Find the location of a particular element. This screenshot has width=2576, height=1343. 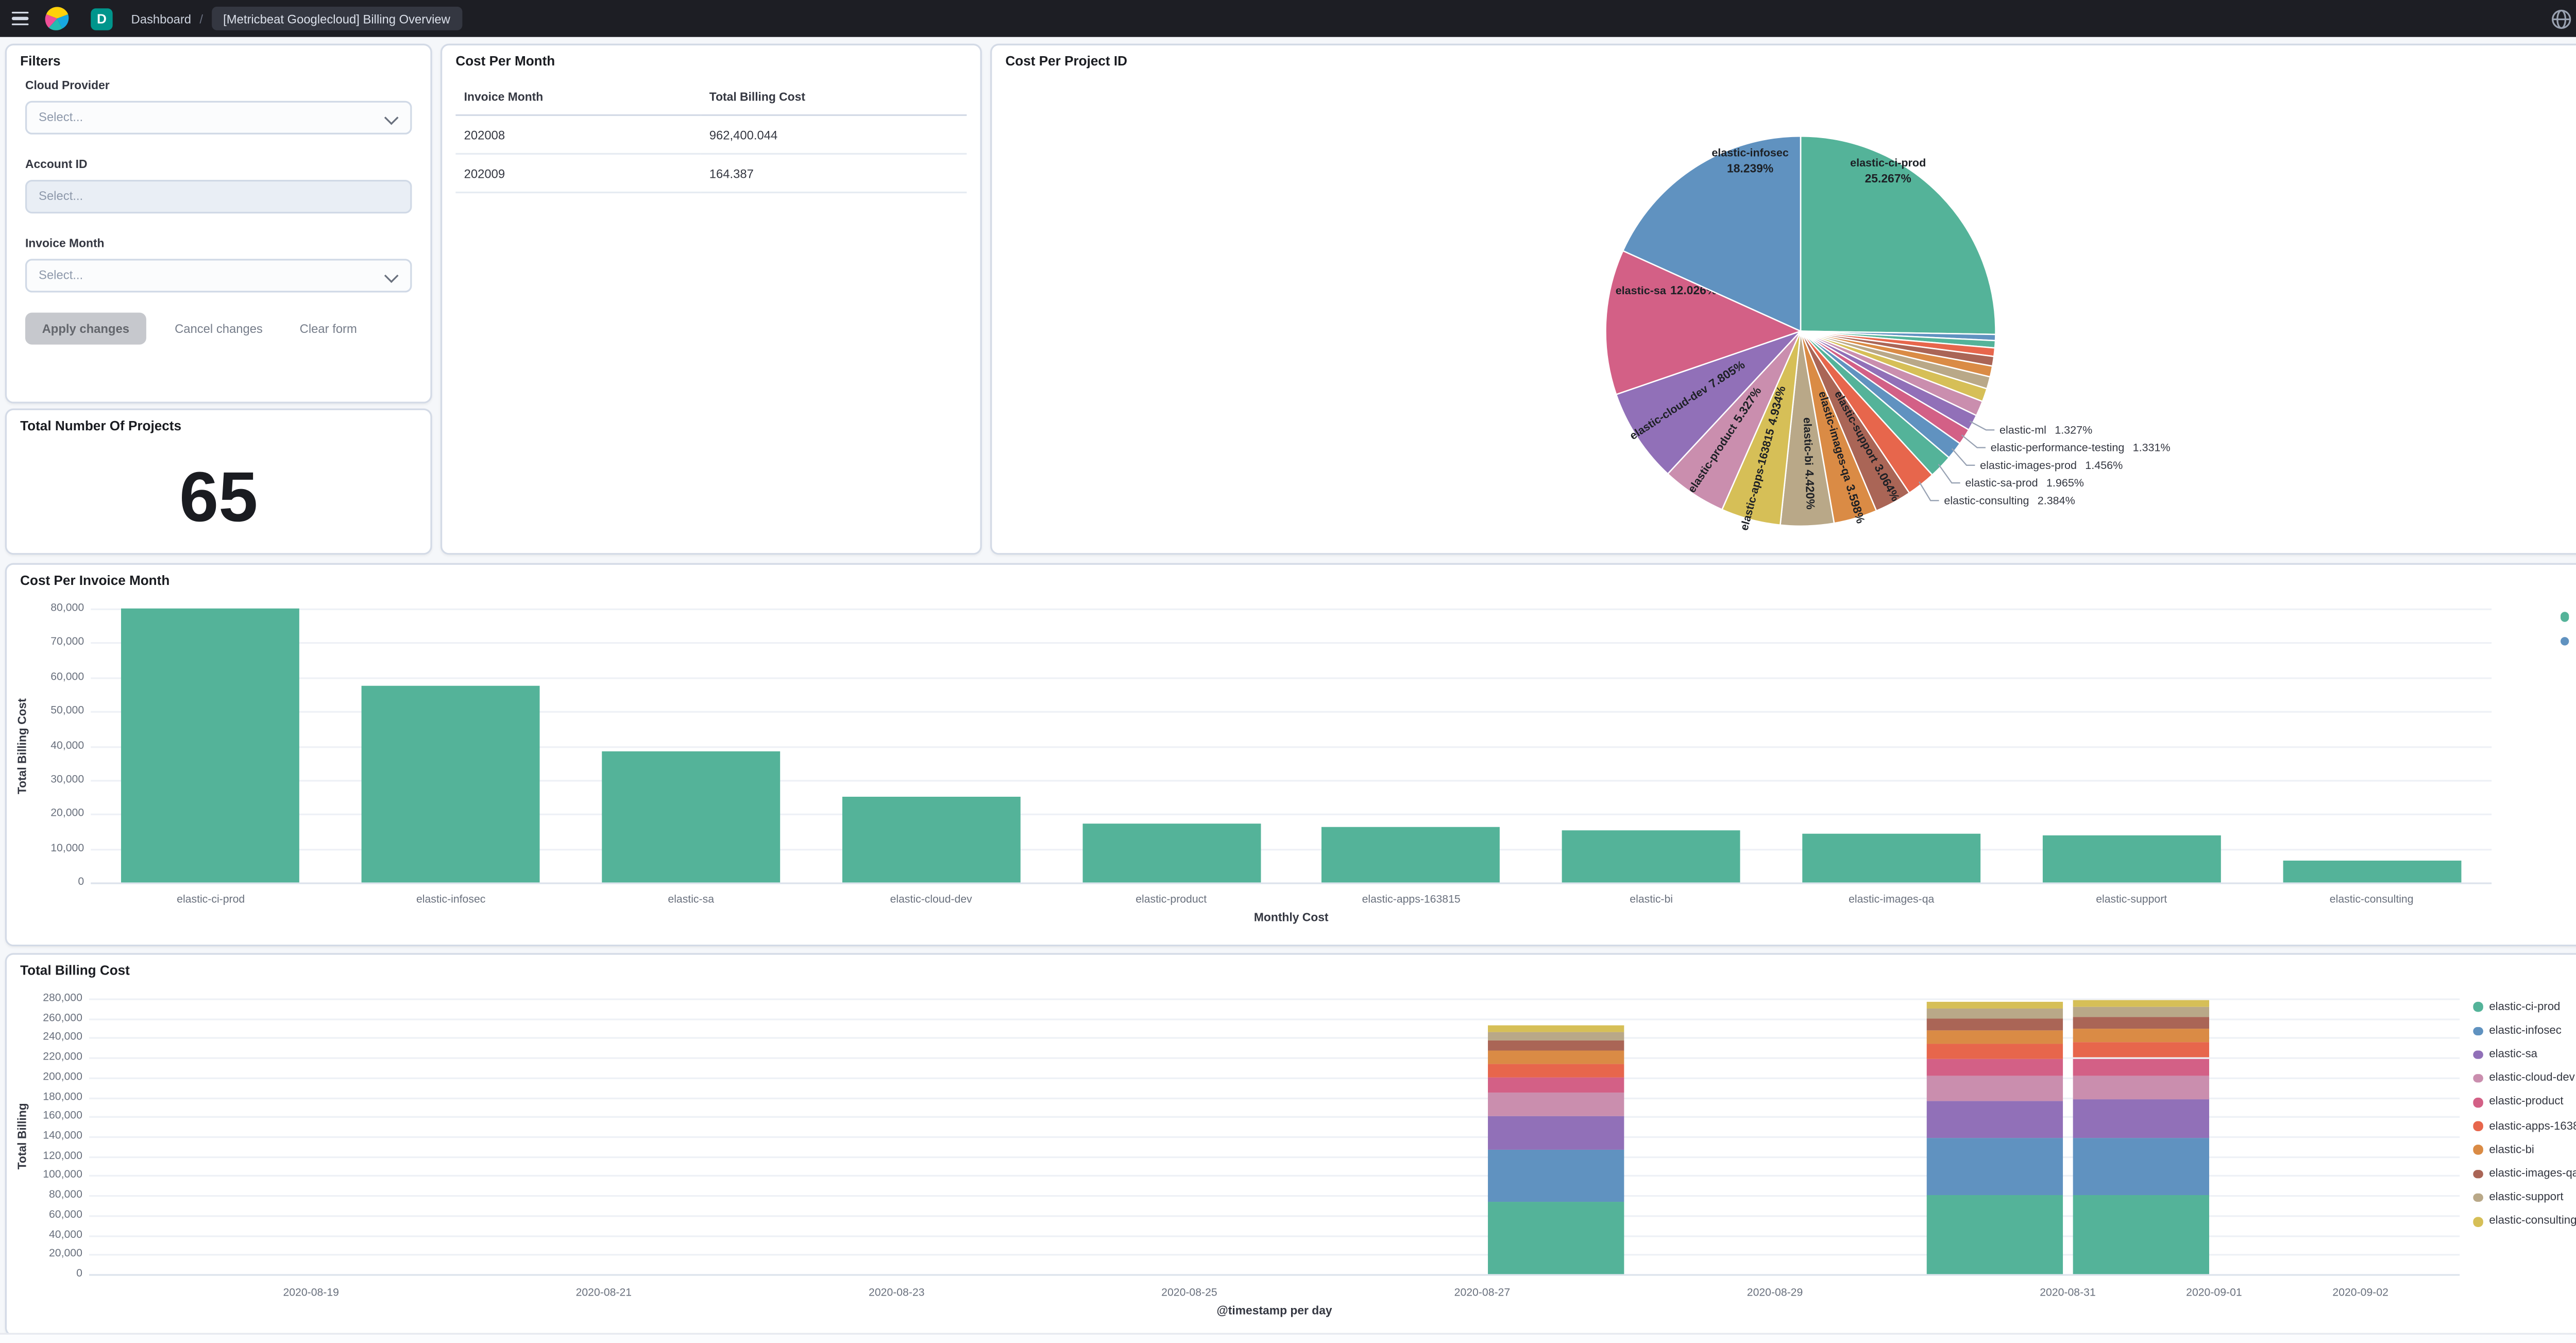

legend-item: elastic-bi is located at coordinates (2524, 1150).